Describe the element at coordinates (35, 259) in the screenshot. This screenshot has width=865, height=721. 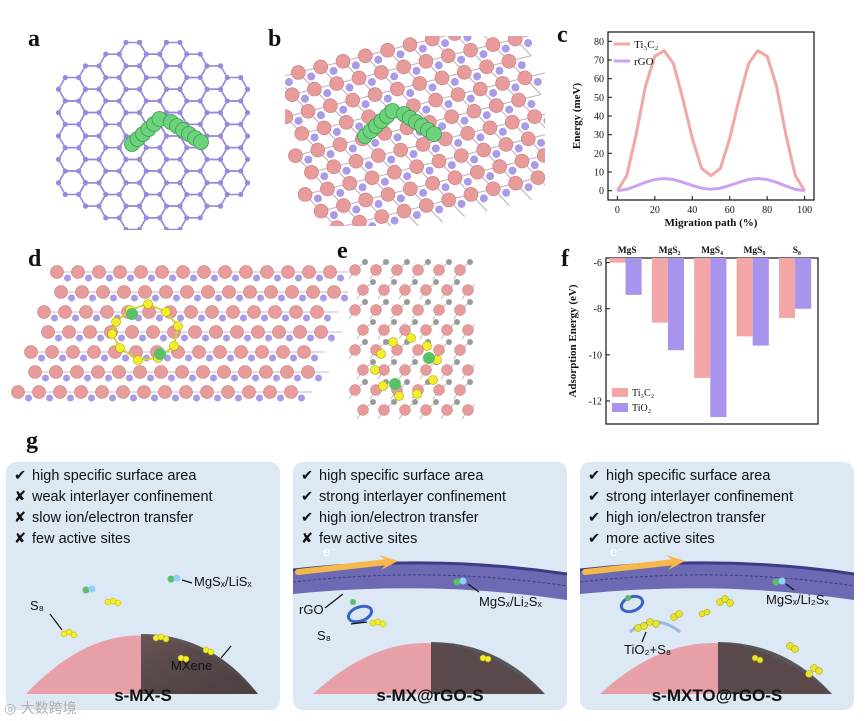
I see `panel-label-d: d` at that location.